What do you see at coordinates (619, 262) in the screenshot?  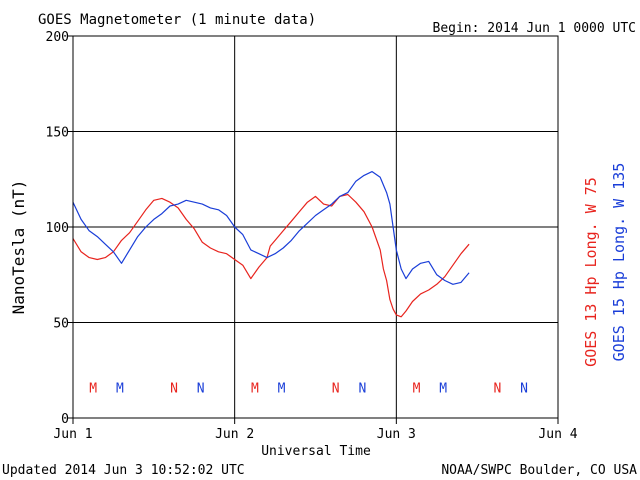 I see `legend-goes15-label: GOES 15 Hp Long. W 135` at bounding box center [619, 262].